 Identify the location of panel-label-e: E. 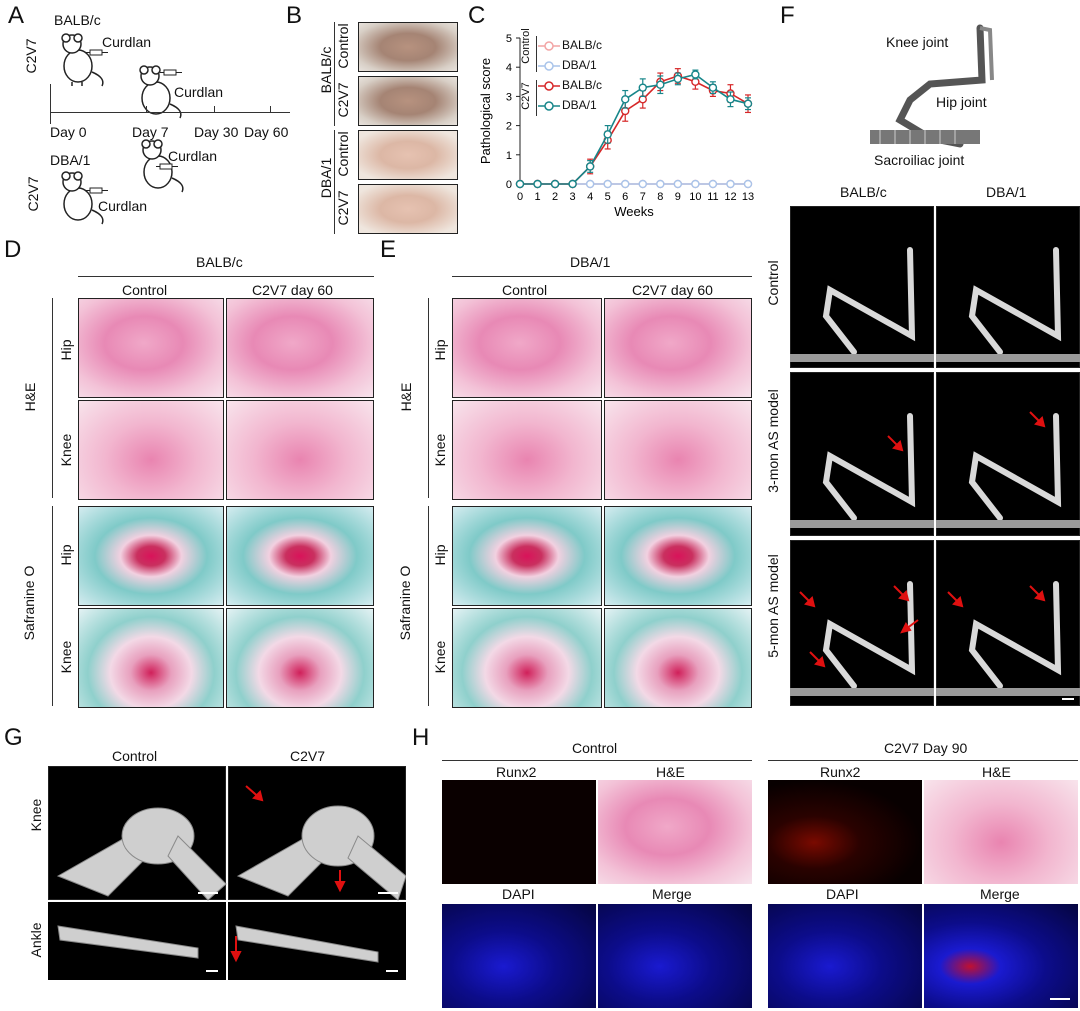
(388, 249).